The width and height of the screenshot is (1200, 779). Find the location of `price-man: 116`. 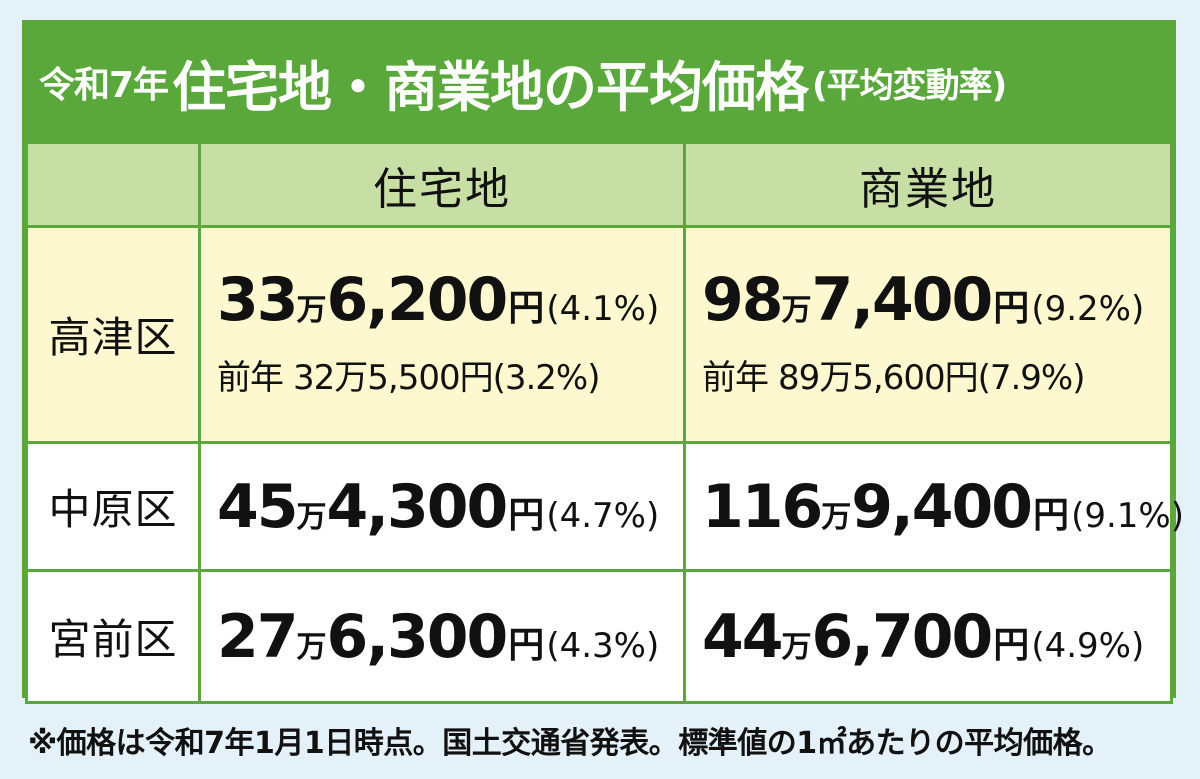

price-man: 116 is located at coordinates (762, 506).